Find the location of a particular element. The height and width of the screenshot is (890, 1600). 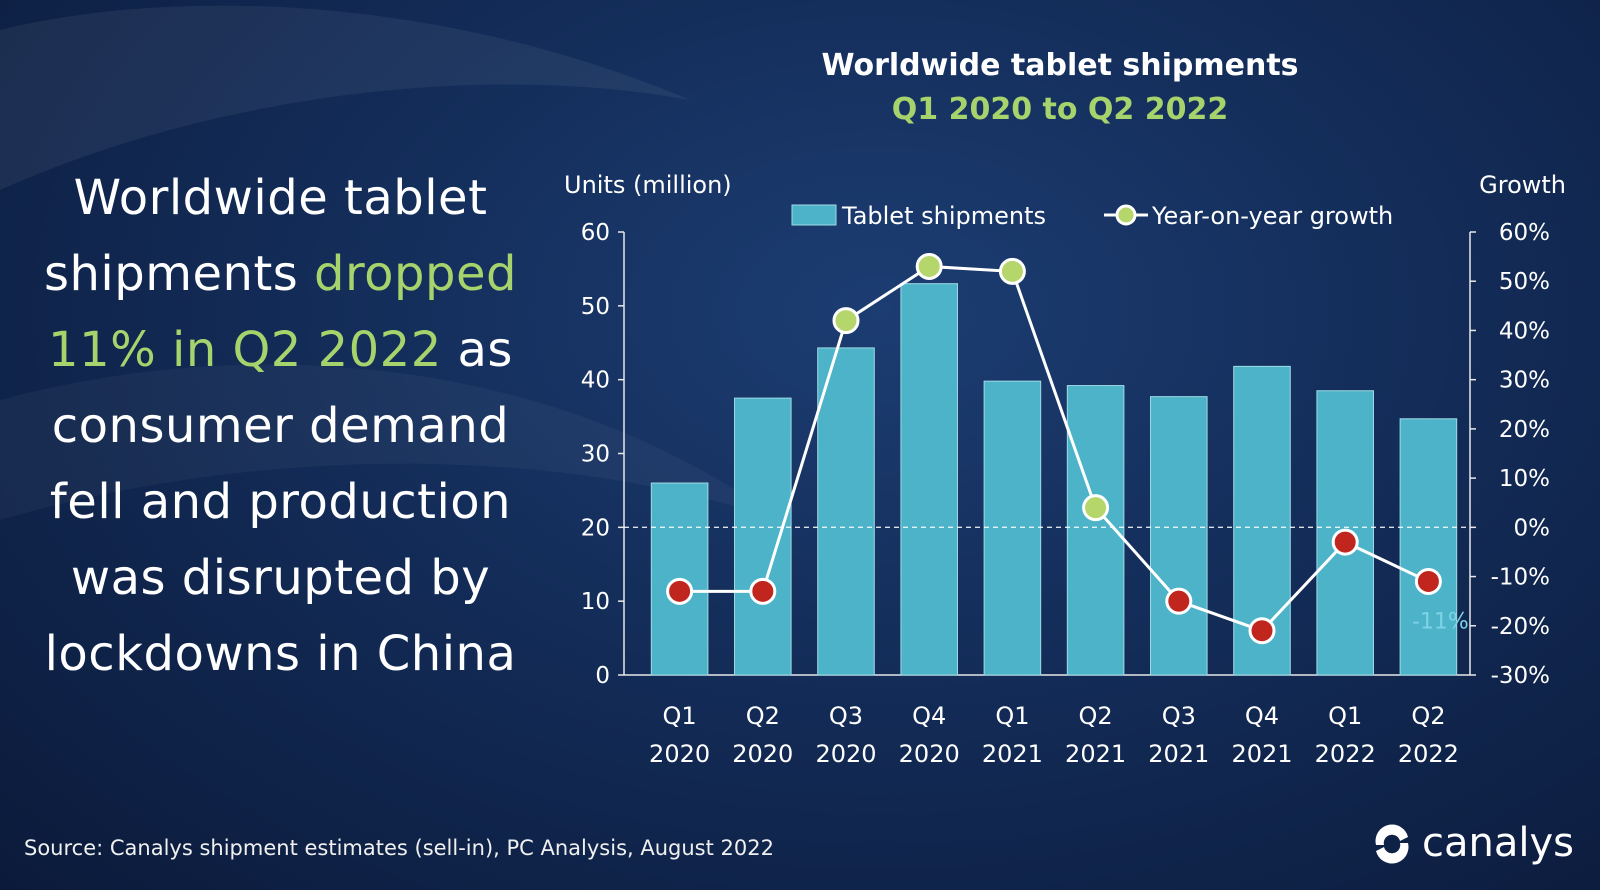

left-axis-label: Units (million) is located at coordinates (648, 185).